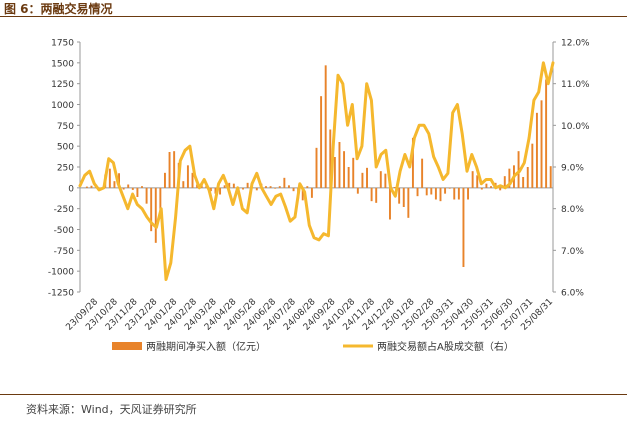  I want to click on left-tick-label: 0, so click(71, 189).